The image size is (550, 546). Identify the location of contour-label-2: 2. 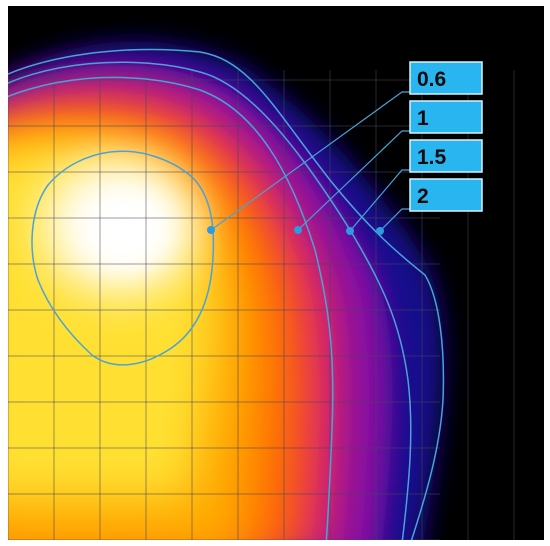
(429, 206).